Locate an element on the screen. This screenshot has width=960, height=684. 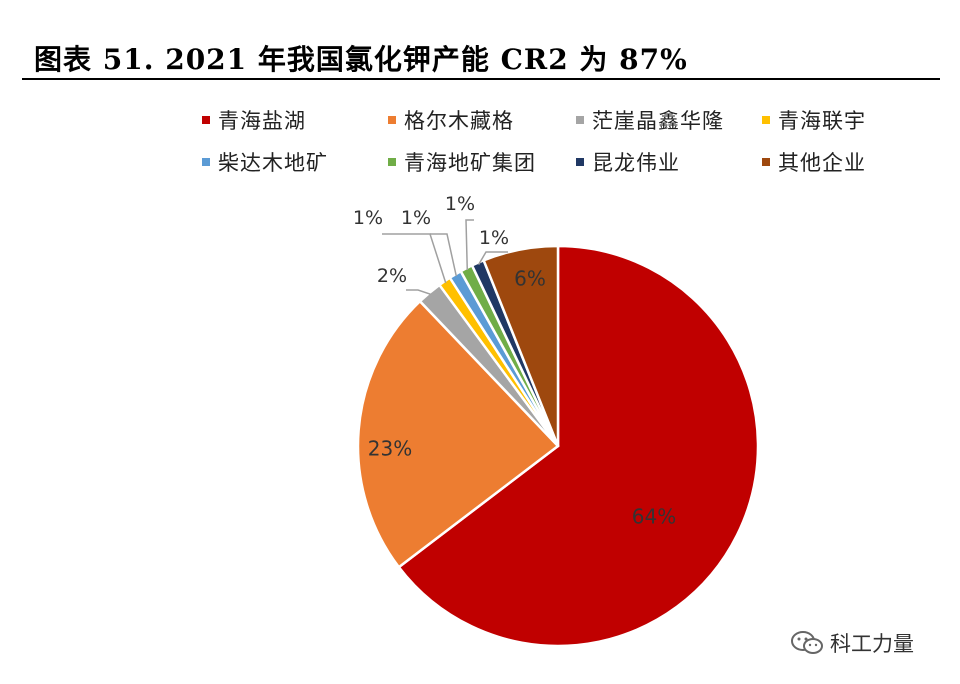
data-label: 2% is located at coordinates (392, 276).